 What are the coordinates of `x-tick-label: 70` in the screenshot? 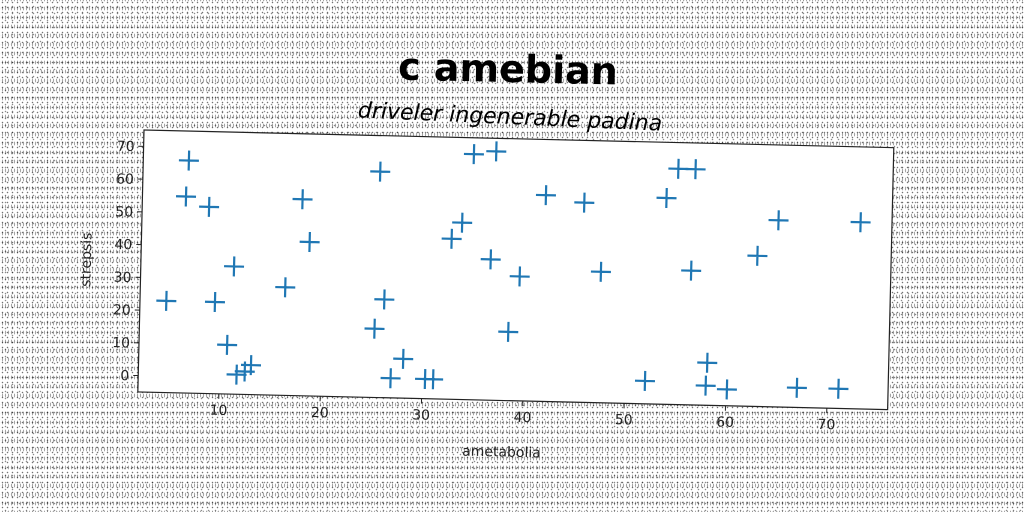 It's located at (826, 425).